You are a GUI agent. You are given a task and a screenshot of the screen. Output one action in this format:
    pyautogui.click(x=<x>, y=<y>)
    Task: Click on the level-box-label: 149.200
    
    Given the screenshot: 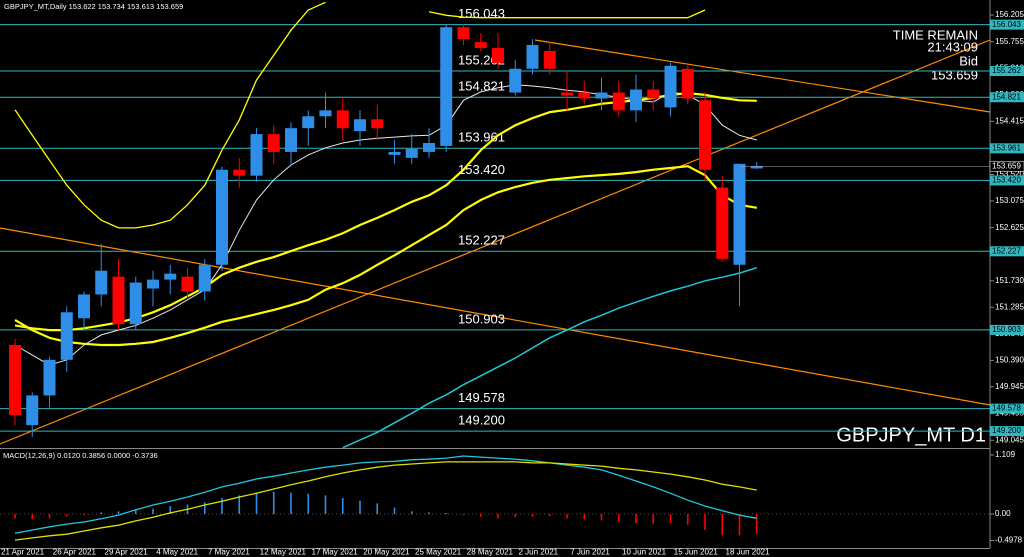 What is the action you would take?
    pyautogui.click(x=1006, y=430)
    